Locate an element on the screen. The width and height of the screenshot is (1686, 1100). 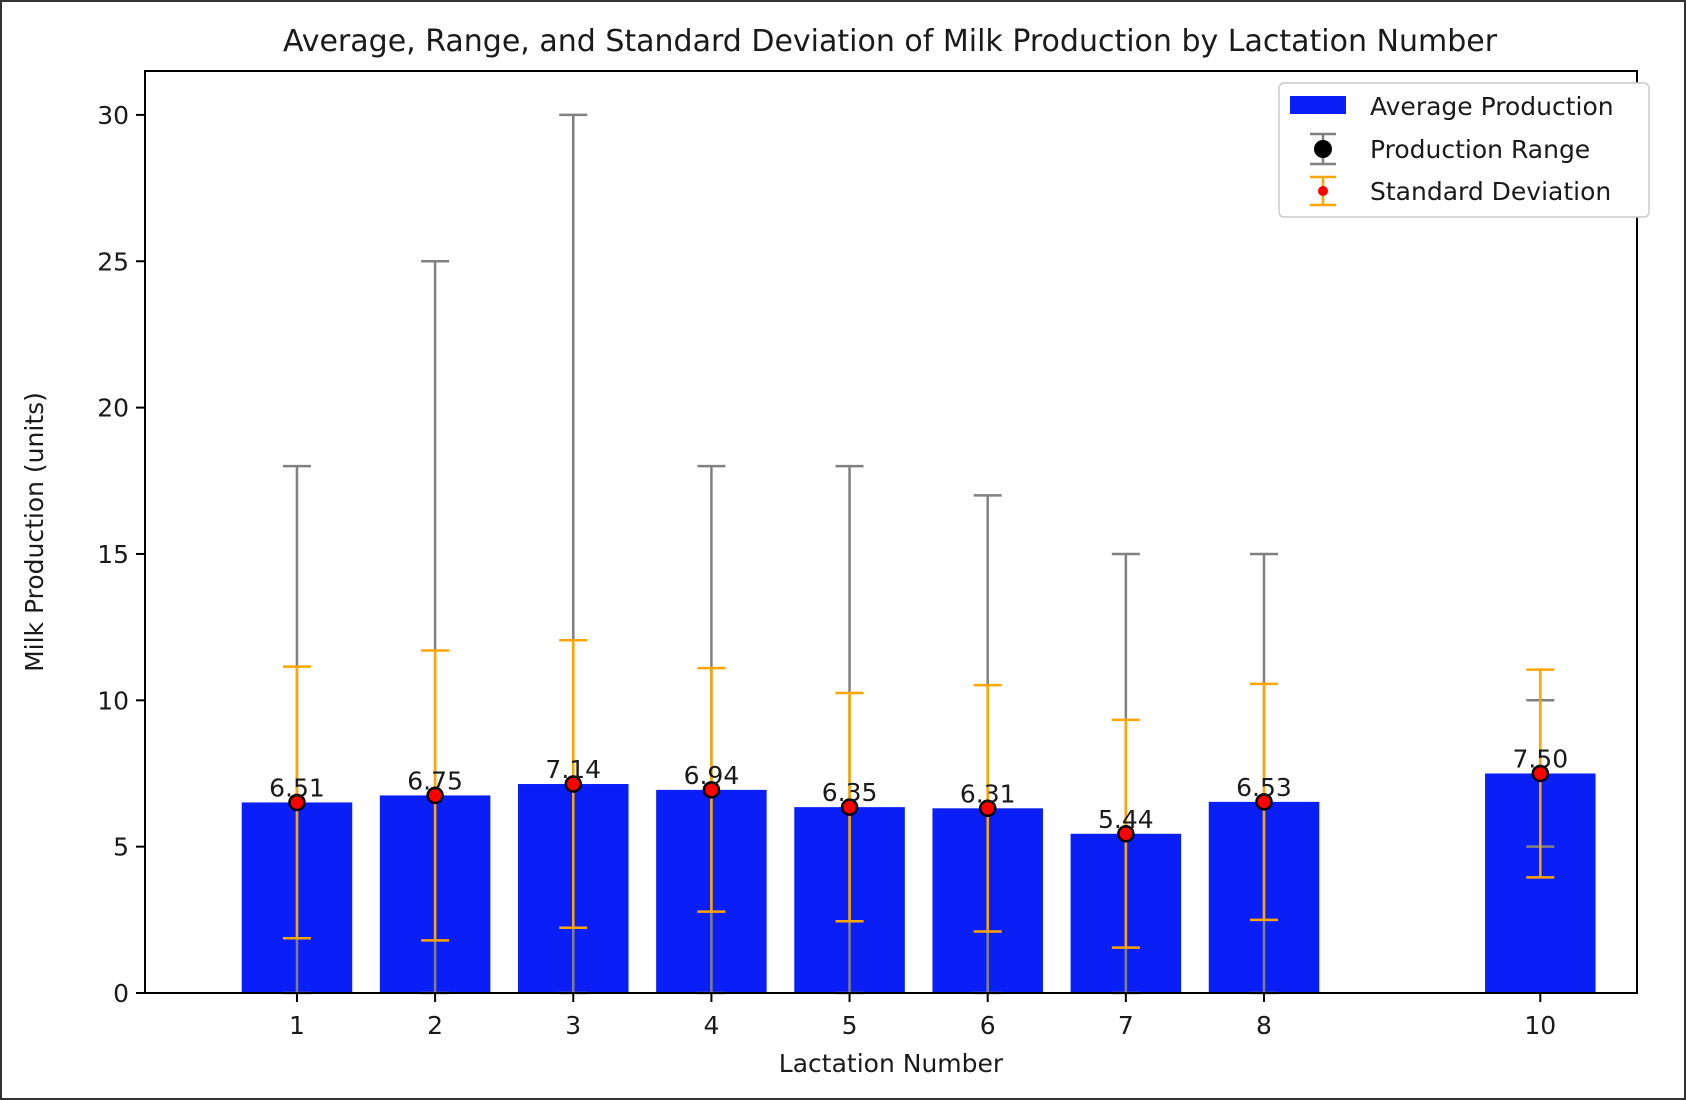
y-tick-label: 20 is located at coordinates (113, 408).